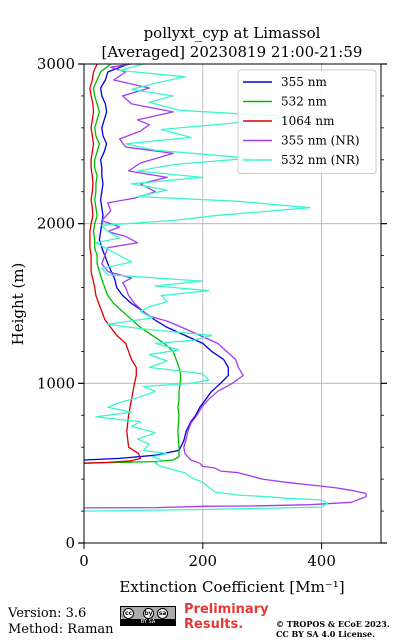  I want to click on preliminary-notice: Preliminary Results., so click(226, 617).